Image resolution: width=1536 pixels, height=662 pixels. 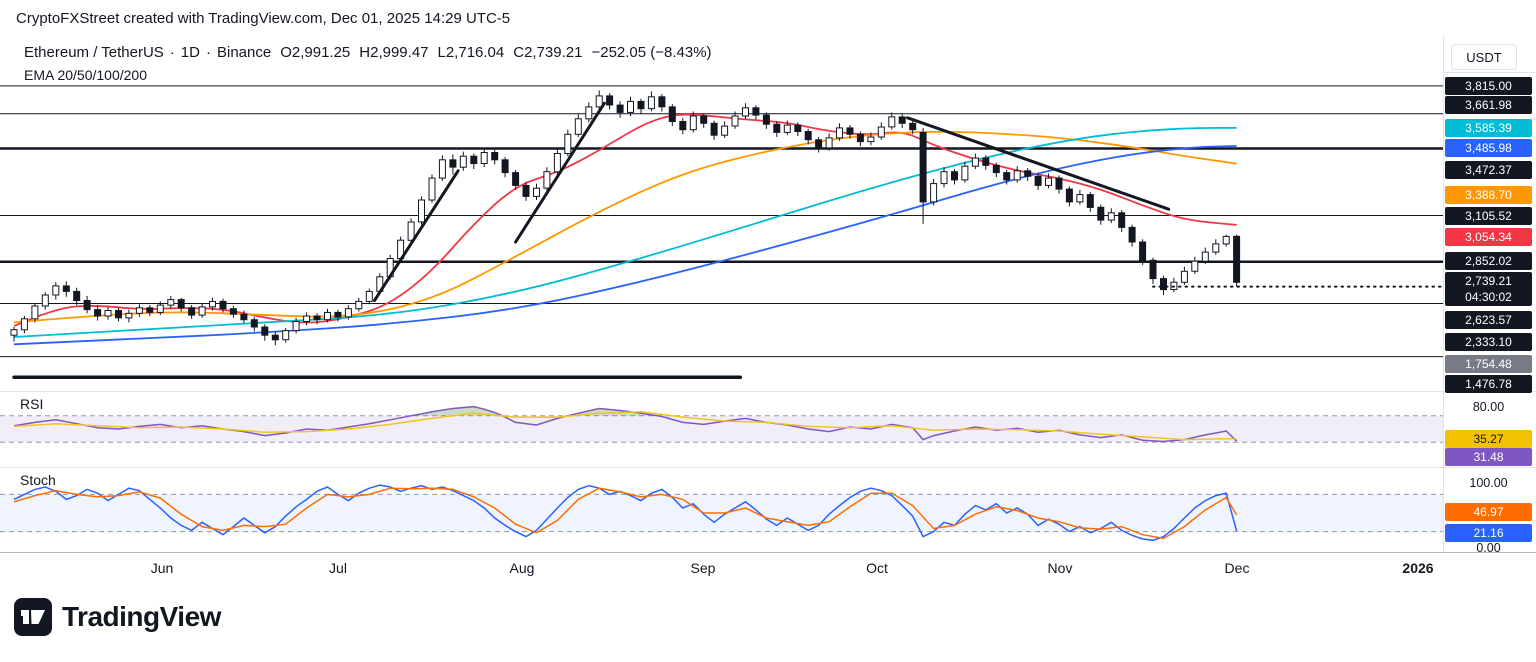 What do you see at coordinates (703, 568) in the screenshot?
I see `time-axis-label: Sep` at bounding box center [703, 568].